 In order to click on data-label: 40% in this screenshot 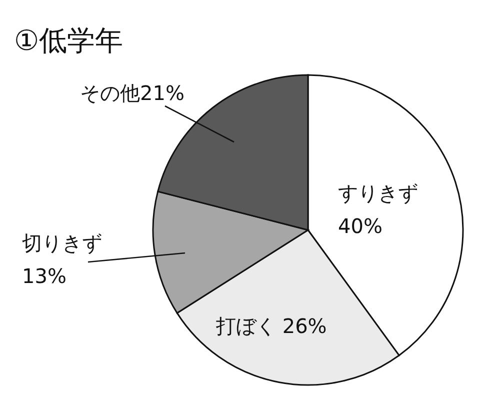, I will do `click(360, 226)`.